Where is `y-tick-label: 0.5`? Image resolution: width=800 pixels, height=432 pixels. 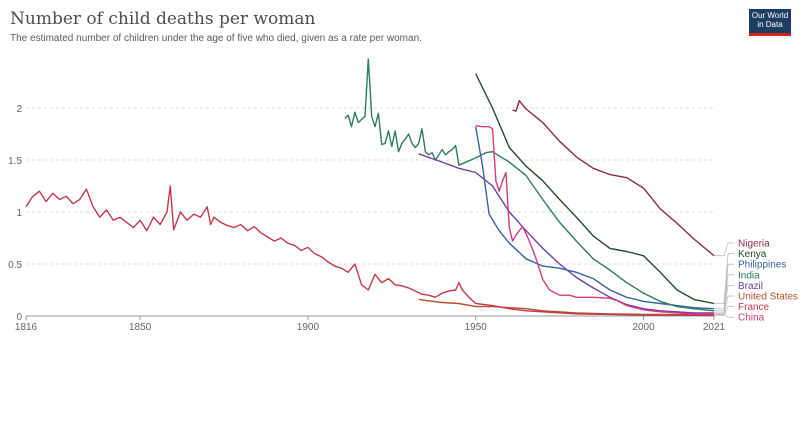 y-tick-label: 0.5 is located at coordinates (15, 265).